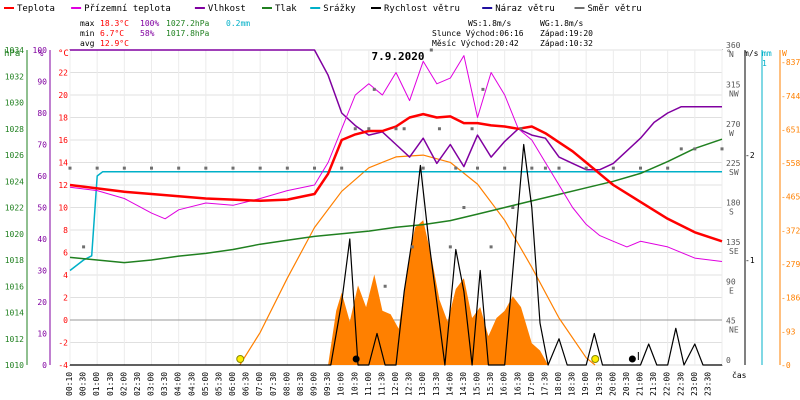  What do you see at coordinates (585, 384) in the screenshot?
I see `tick-time: 19:00` at bounding box center [585, 384].